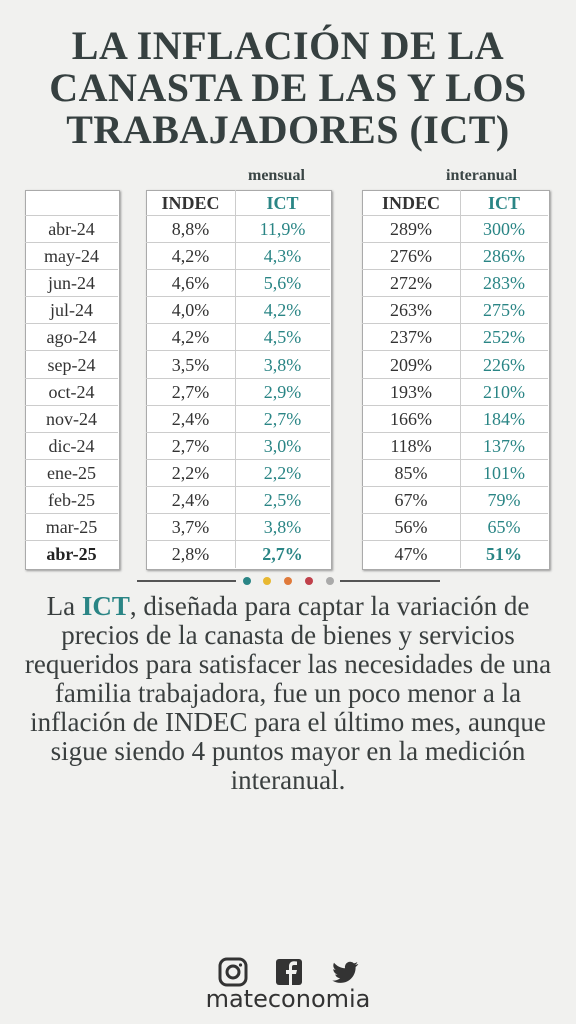  What do you see at coordinates (71, 419) in the screenshot?
I see `month-cell: nov-24` at bounding box center [71, 419].